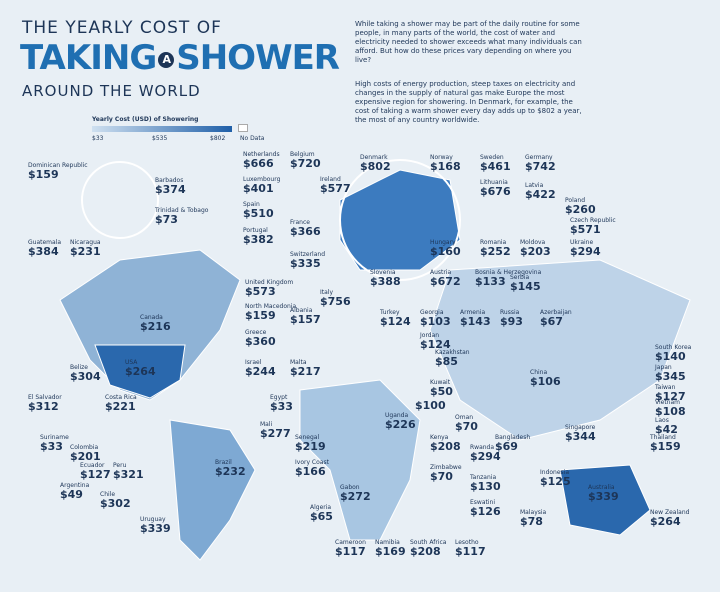 Image resolution: width=720 pixels, height=592 pixels. I want to click on title-main: TAKING A SHOWER, so click(180, 58).